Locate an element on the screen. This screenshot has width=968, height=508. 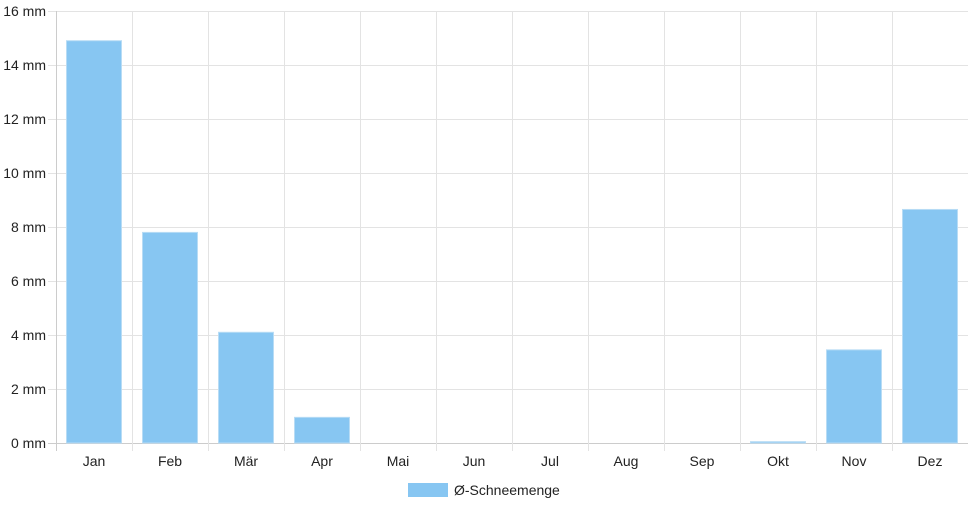
y-tick-label: 12 mm is located at coordinates (24, 119).